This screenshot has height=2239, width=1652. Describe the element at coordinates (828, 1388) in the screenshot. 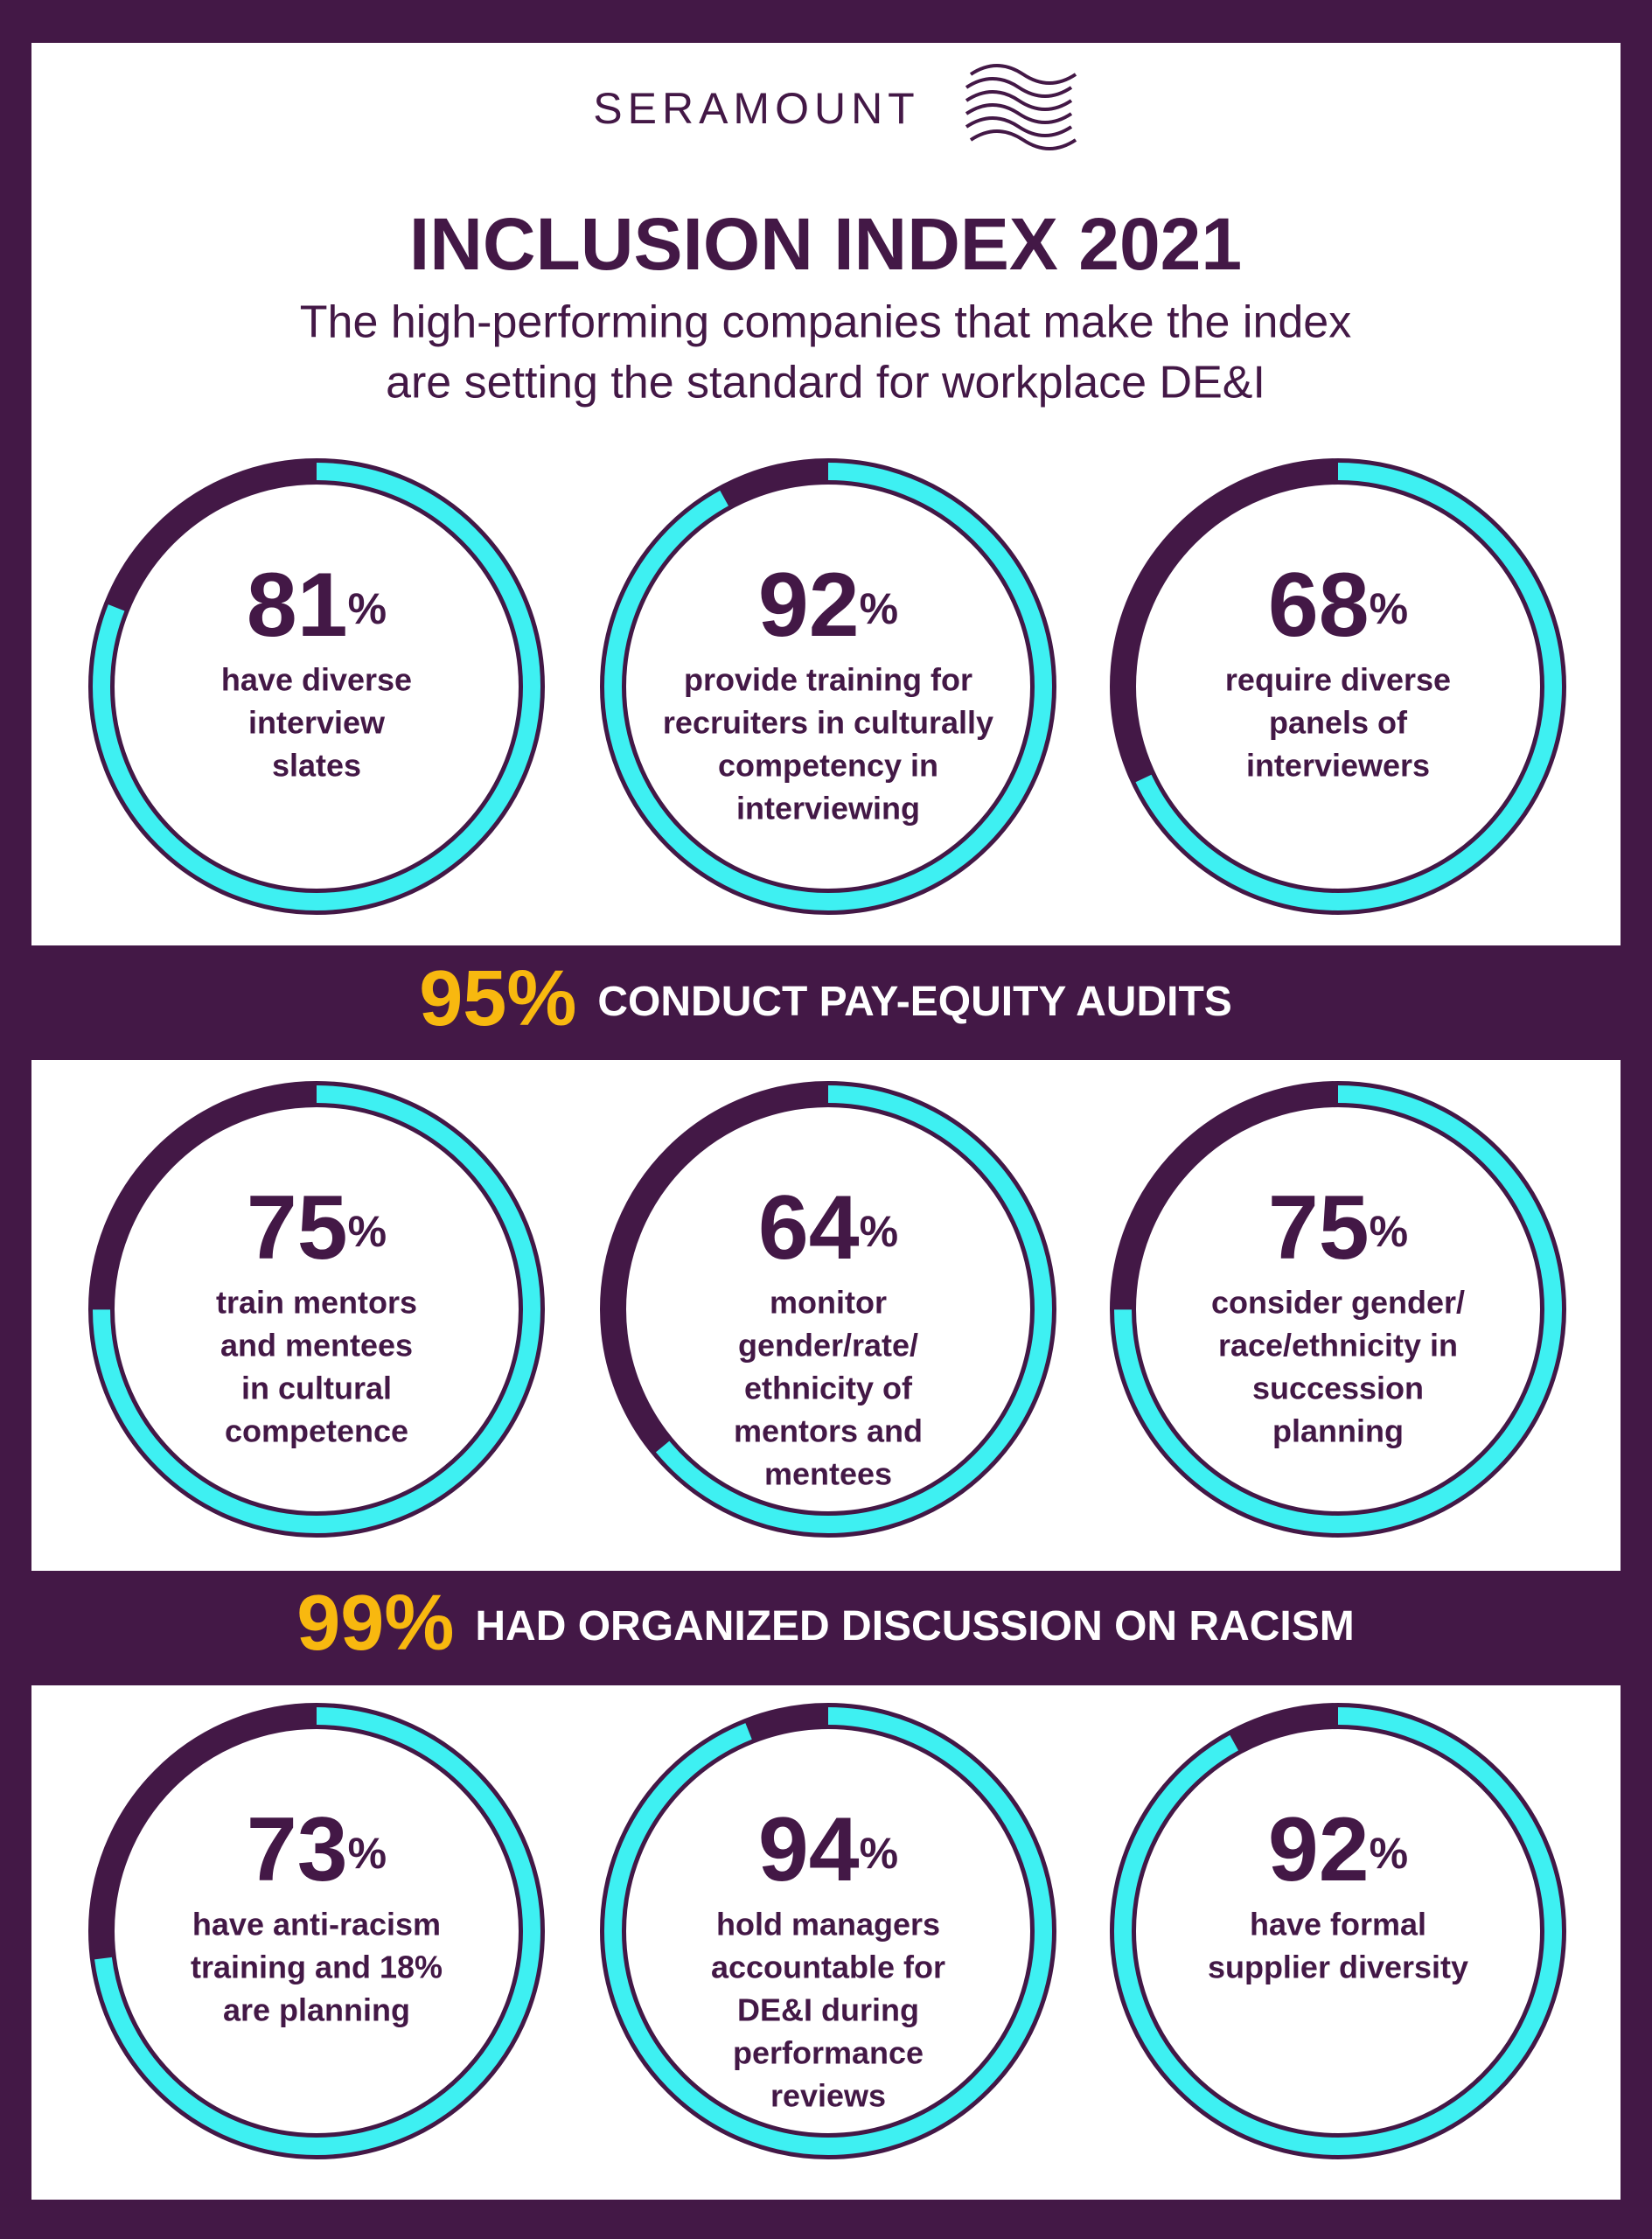

I see `stat-label: ethnicity of` at that location.